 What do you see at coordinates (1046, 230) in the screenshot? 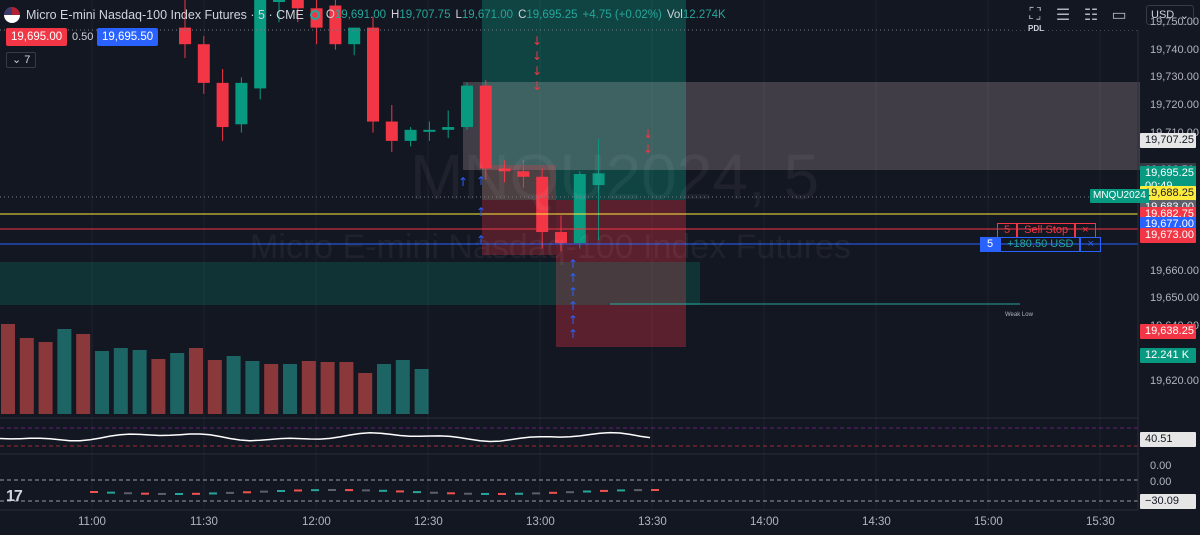
I see `sell-stop-order: 5 Sell Stop ×` at bounding box center [1046, 230].